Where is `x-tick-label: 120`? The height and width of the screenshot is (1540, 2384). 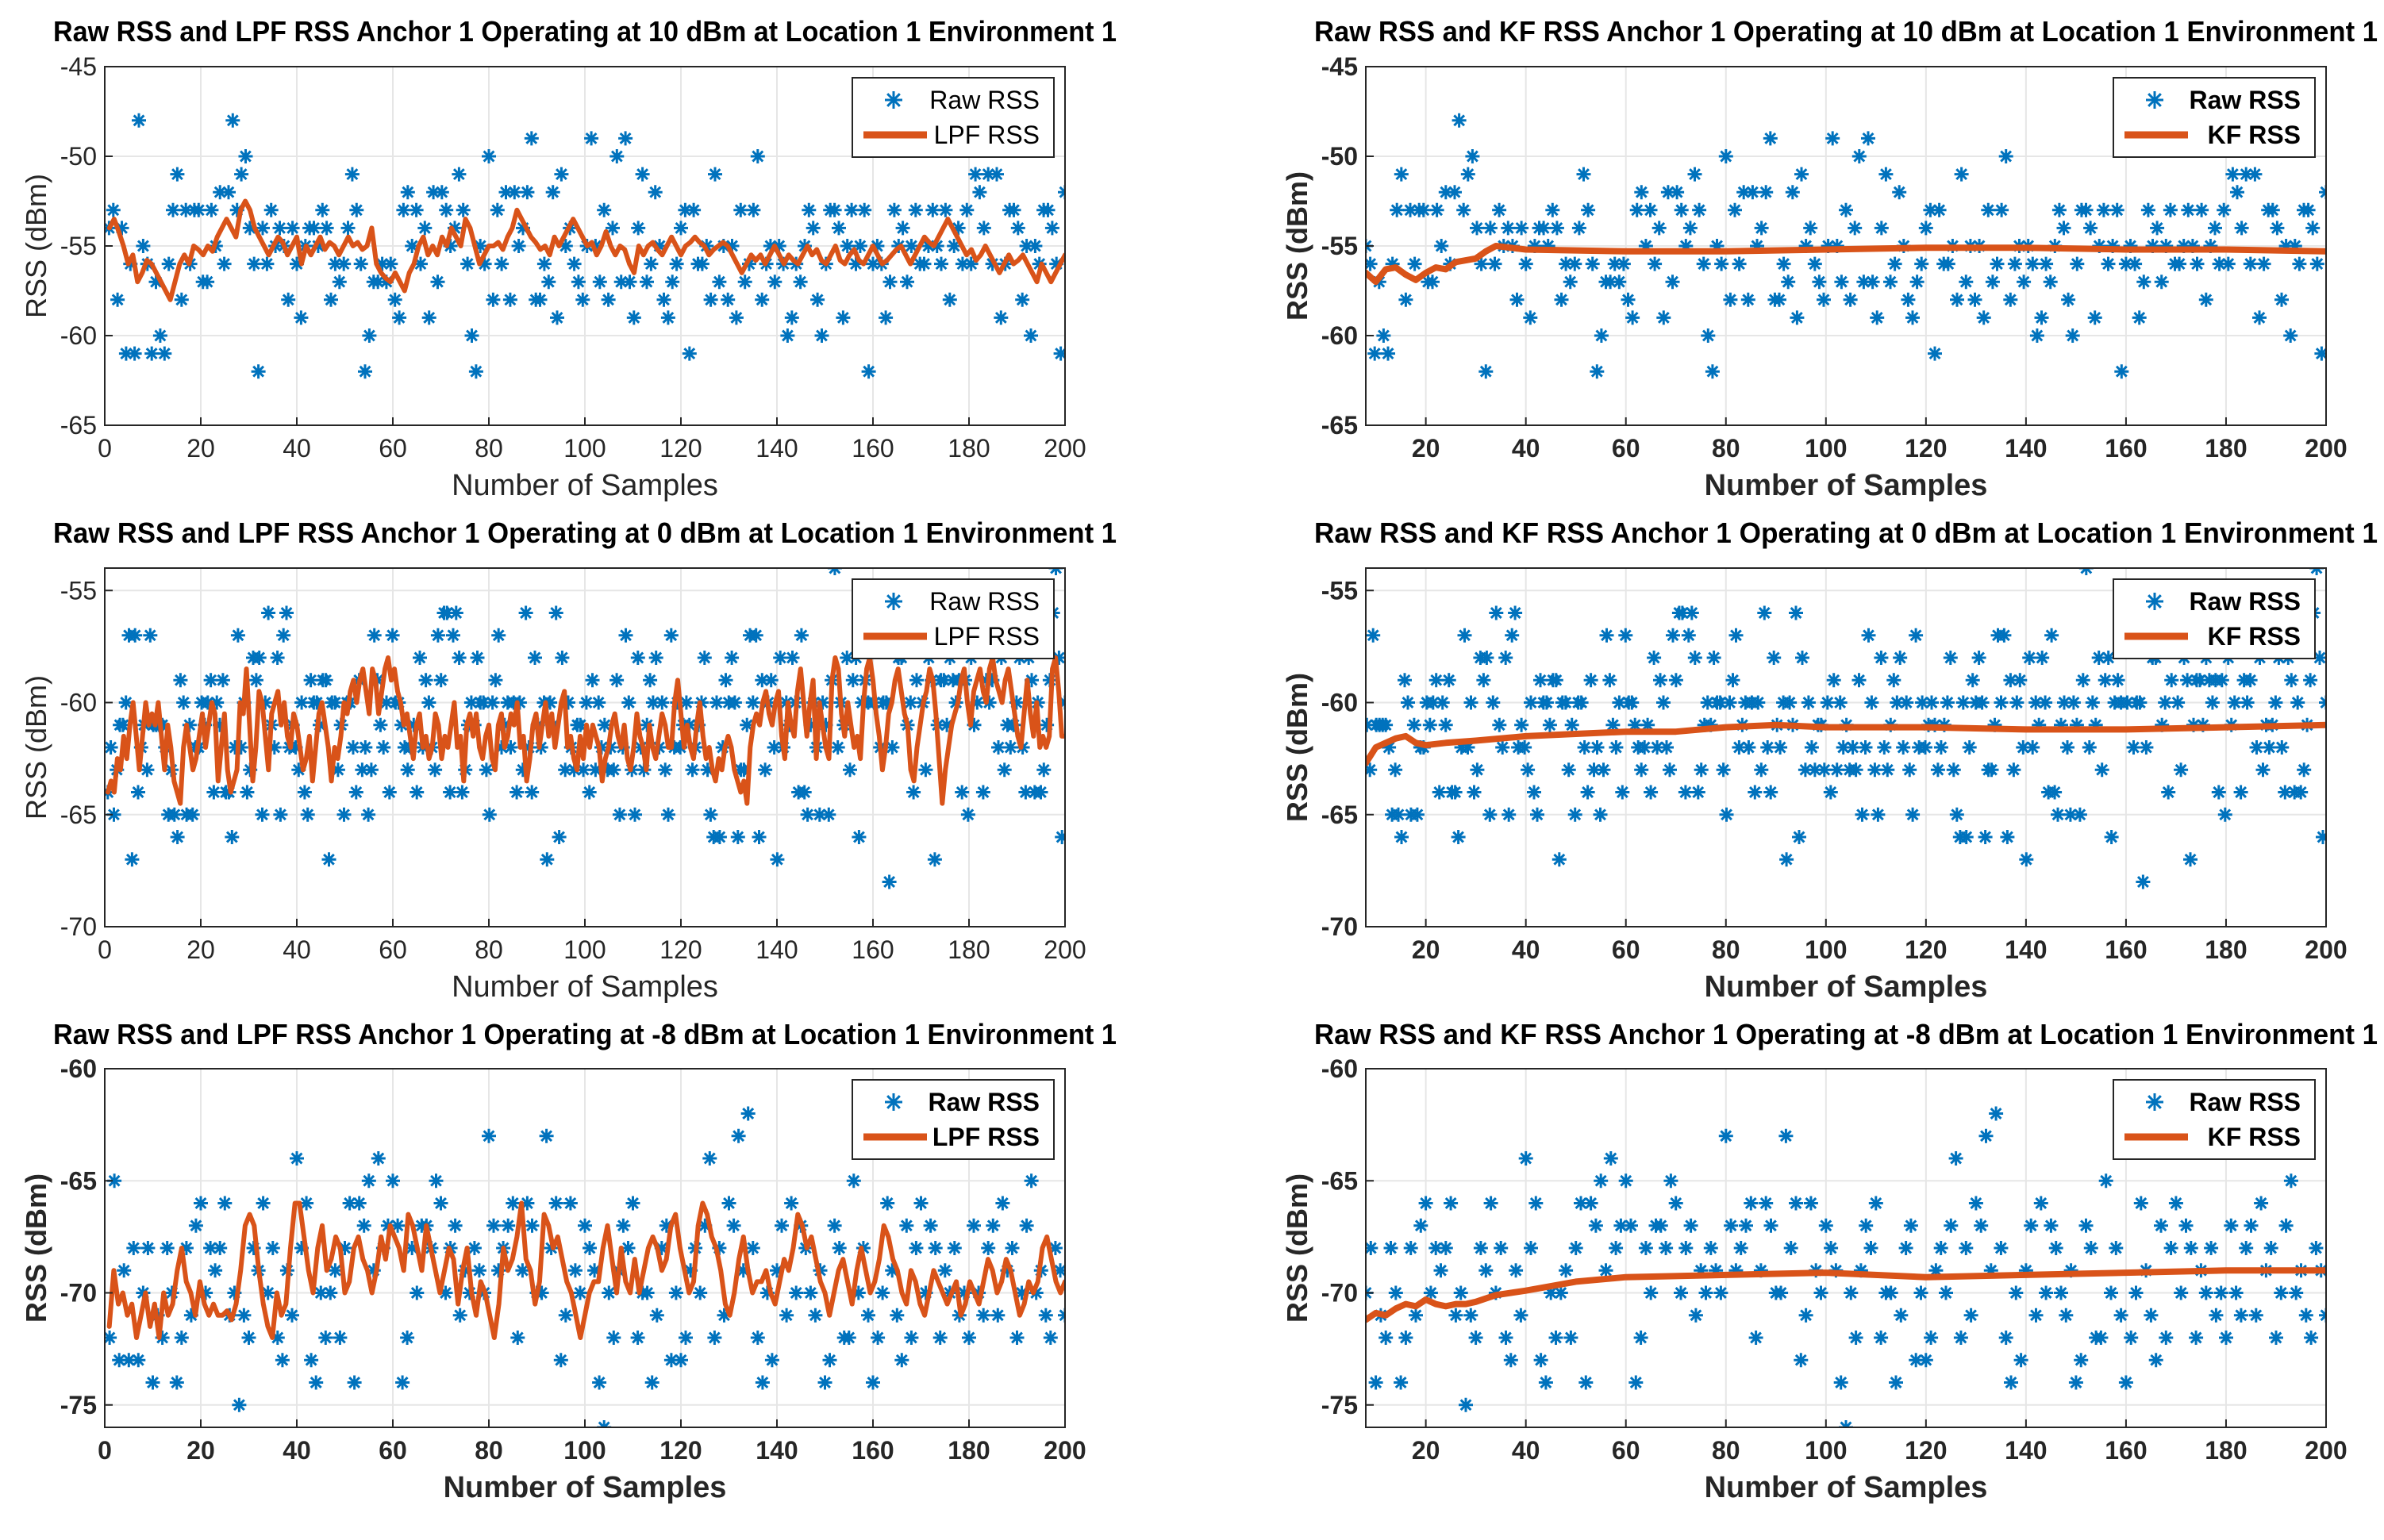 x-tick-label: 120 is located at coordinates (1926, 1451).